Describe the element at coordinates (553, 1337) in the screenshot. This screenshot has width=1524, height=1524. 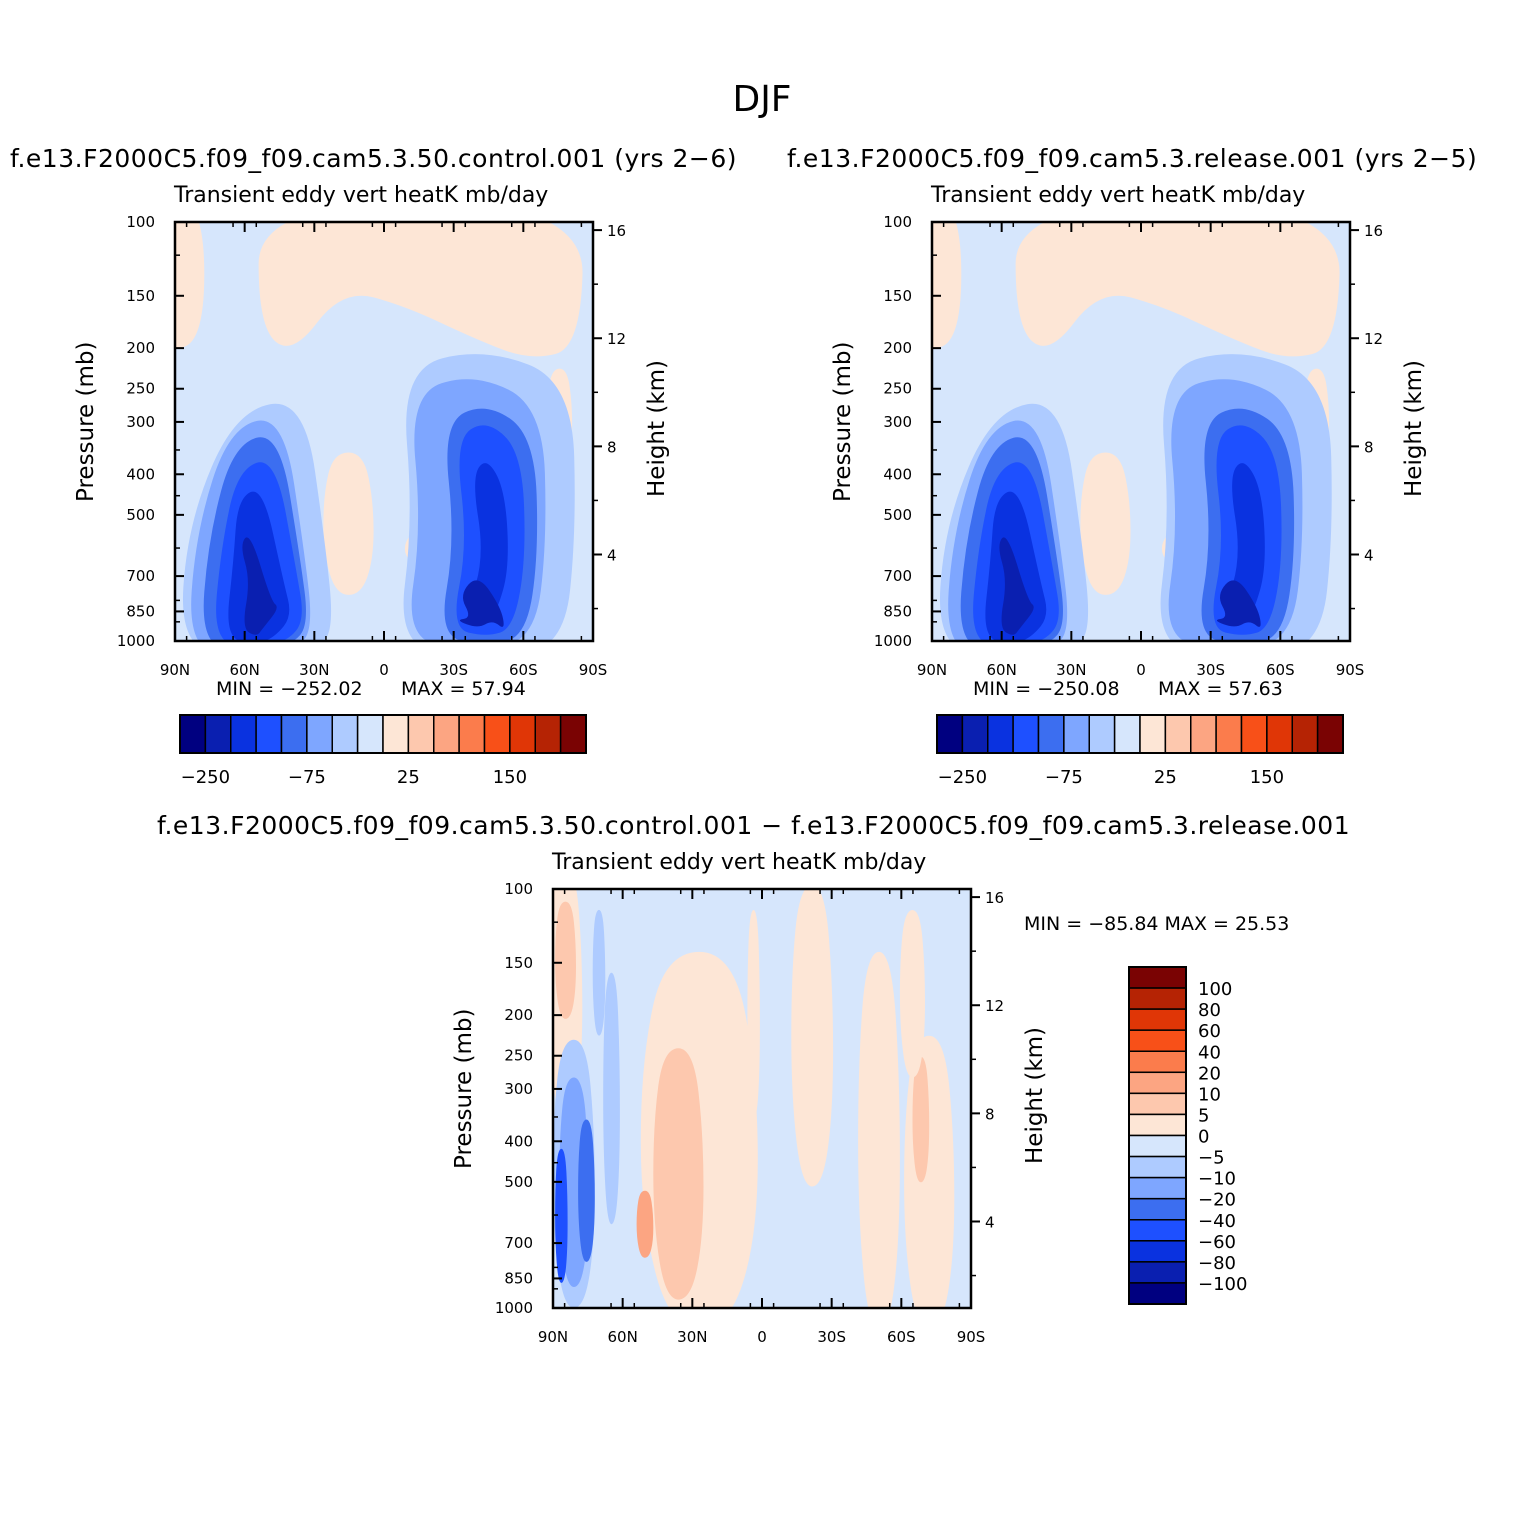
I see `diff-xtick-label: 90N` at that location.